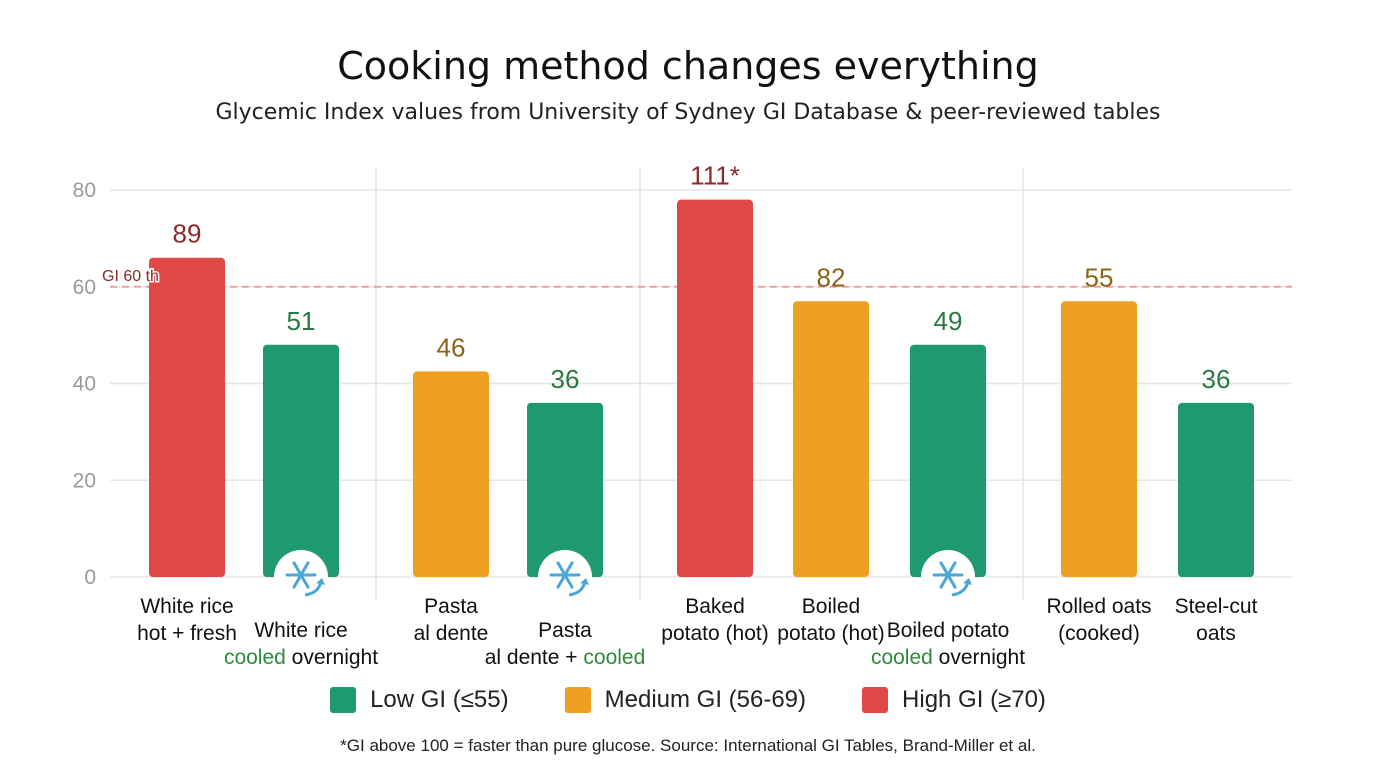  I want to click on category-label-line-2: (cooked), so click(1099, 633).